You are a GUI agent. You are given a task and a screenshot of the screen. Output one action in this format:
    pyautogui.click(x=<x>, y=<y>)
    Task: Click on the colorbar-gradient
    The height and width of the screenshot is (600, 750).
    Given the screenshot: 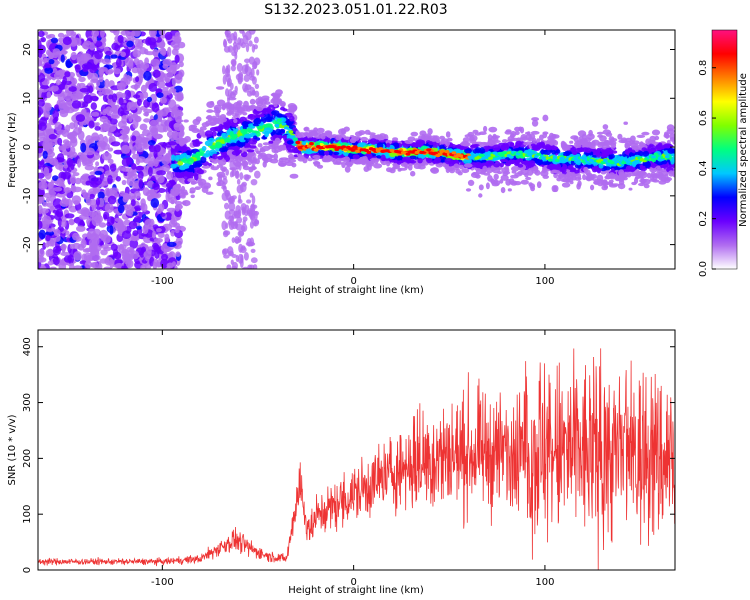 What is the action you would take?
    pyautogui.click(x=724, y=149)
    